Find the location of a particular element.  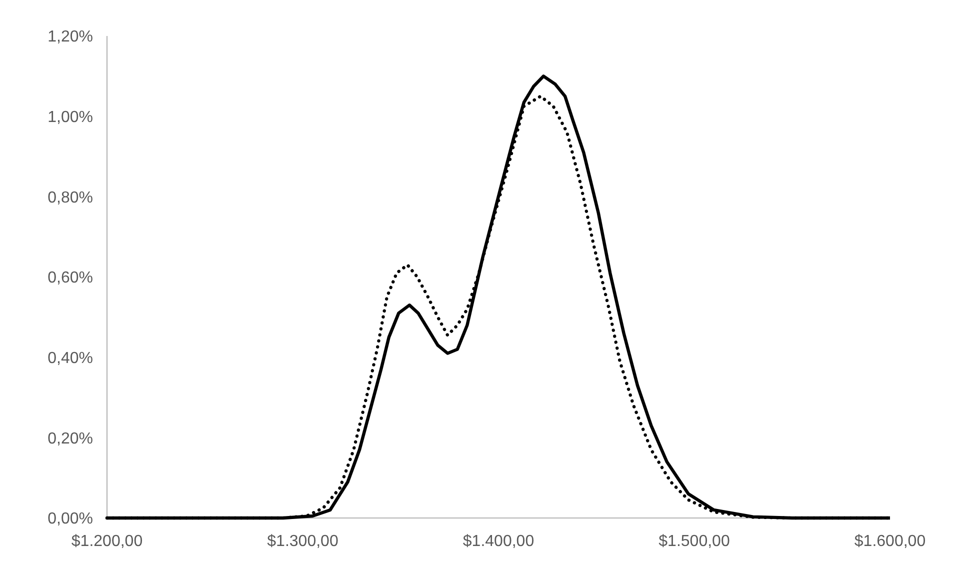

y-tick-label: 1,00% is located at coordinates (70, 117).